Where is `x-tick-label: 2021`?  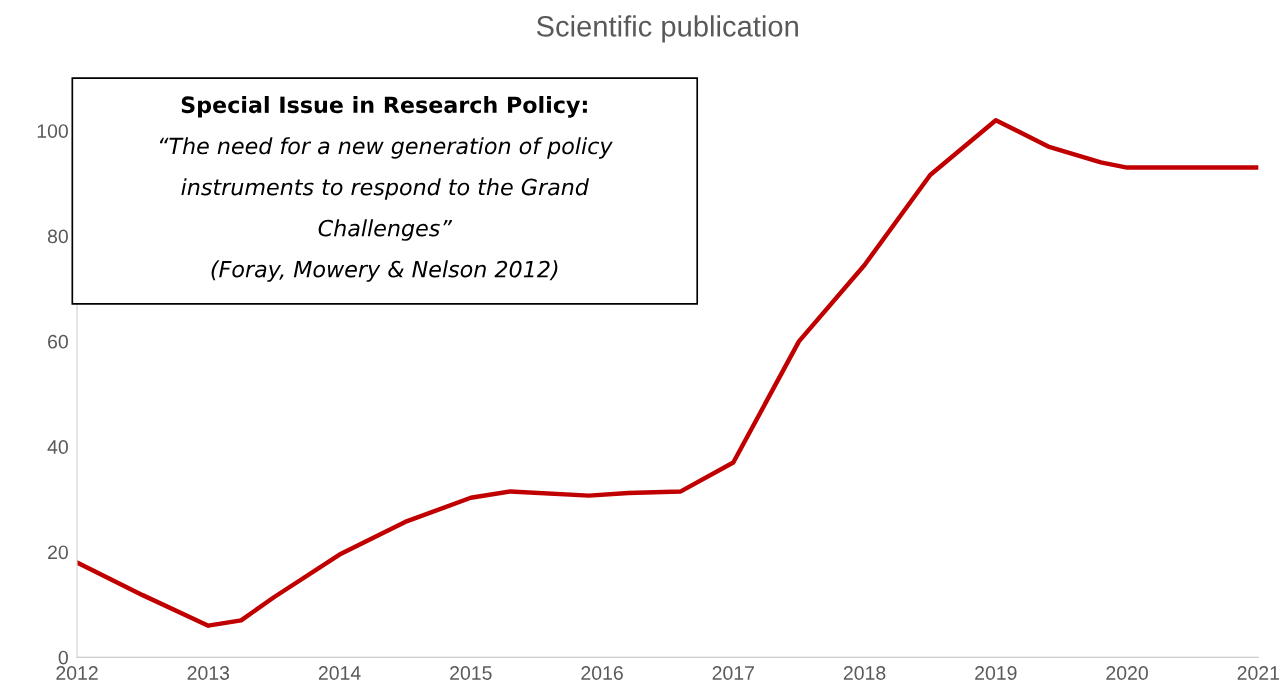
x-tick-label: 2021 is located at coordinates (1258, 673).